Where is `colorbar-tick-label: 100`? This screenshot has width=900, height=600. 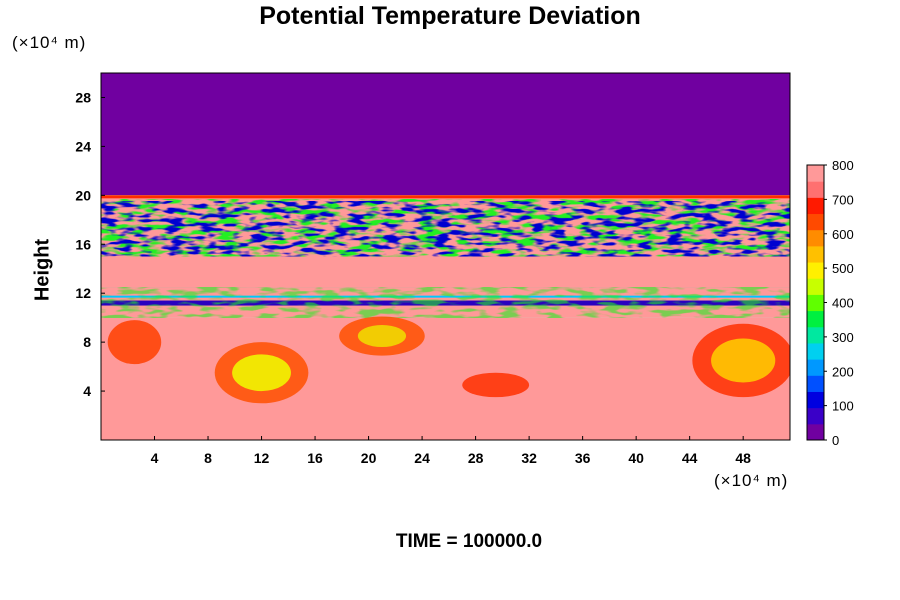
colorbar-tick-label: 100 is located at coordinates (843, 406).